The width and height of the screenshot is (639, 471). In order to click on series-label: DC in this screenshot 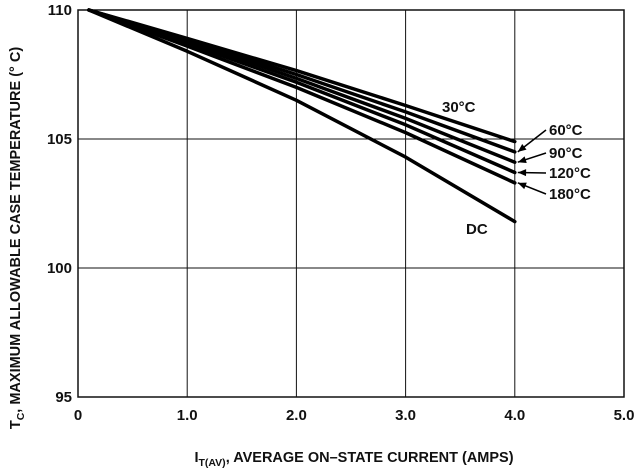, I will do `click(477, 229)`.